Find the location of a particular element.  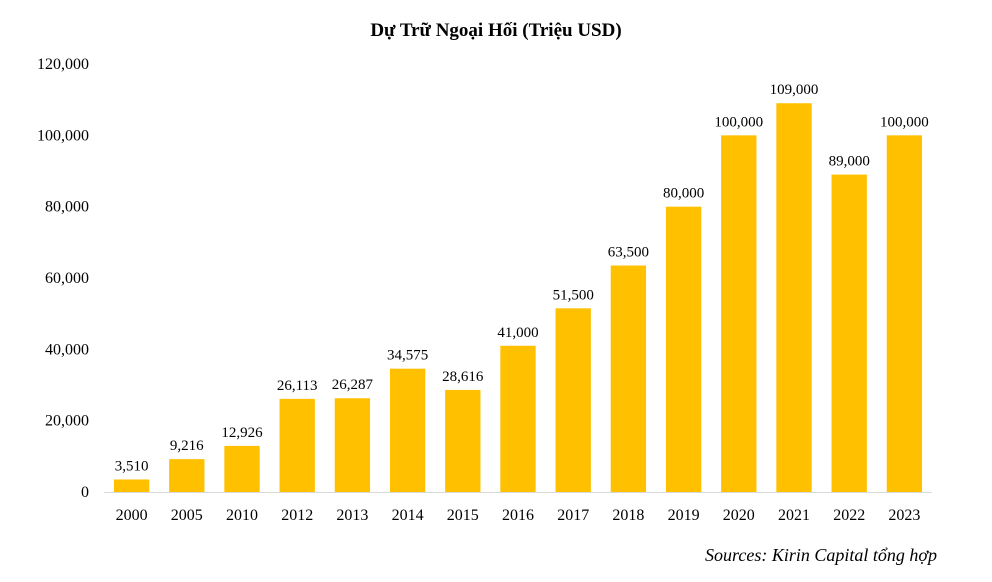

x-tick-label: 2010 is located at coordinates (242, 515).